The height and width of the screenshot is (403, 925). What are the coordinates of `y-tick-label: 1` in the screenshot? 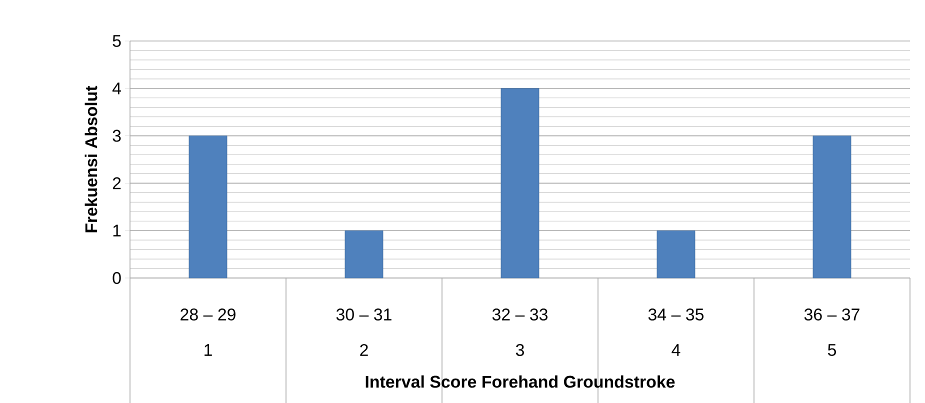 It's located at (117, 230).